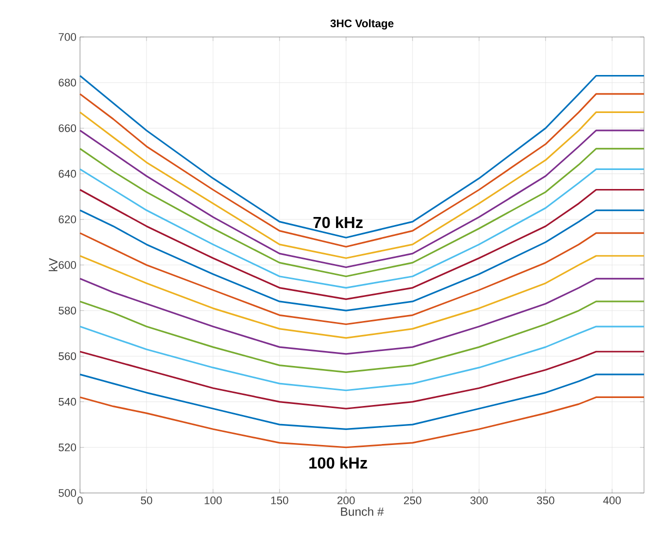 The height and width of the screenshot is (549, 646). Describe the element at coordinates (53, 265) in the screenshot. I see `y-axis-title: kV` at that location.